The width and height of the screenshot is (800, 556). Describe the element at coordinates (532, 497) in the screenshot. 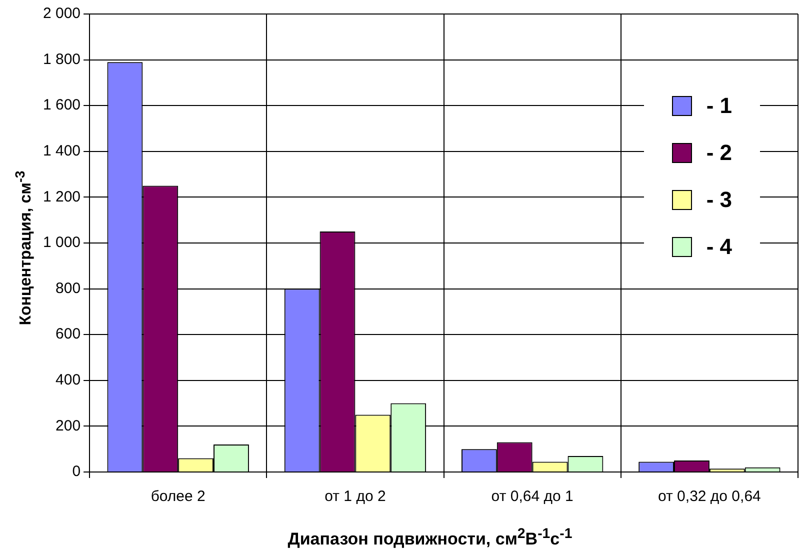

I see `x-tick-label: от 0,64 до 1` at that location.